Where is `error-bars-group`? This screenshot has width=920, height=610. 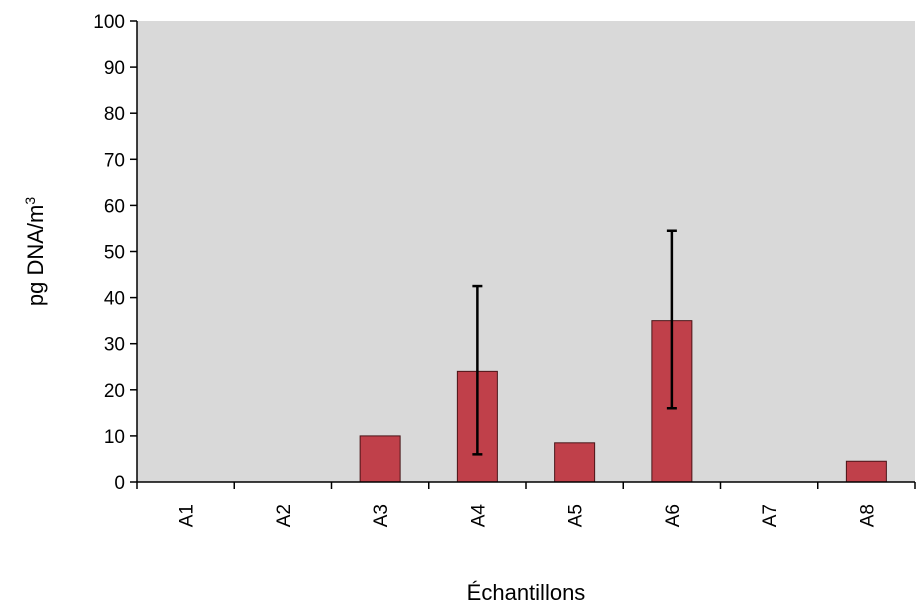 error-bars-group is located at coordinates (574, 342).